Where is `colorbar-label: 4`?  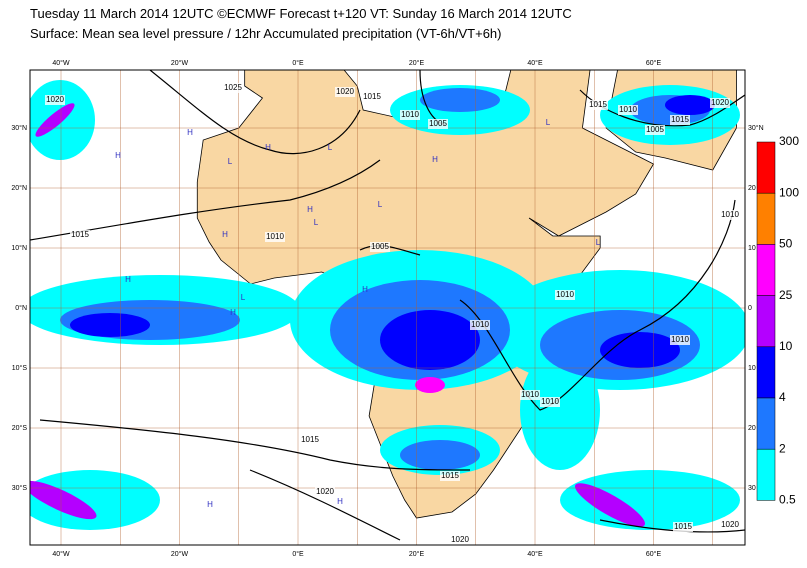 colorbar-label: 4 is located at coordinates (782, 397).